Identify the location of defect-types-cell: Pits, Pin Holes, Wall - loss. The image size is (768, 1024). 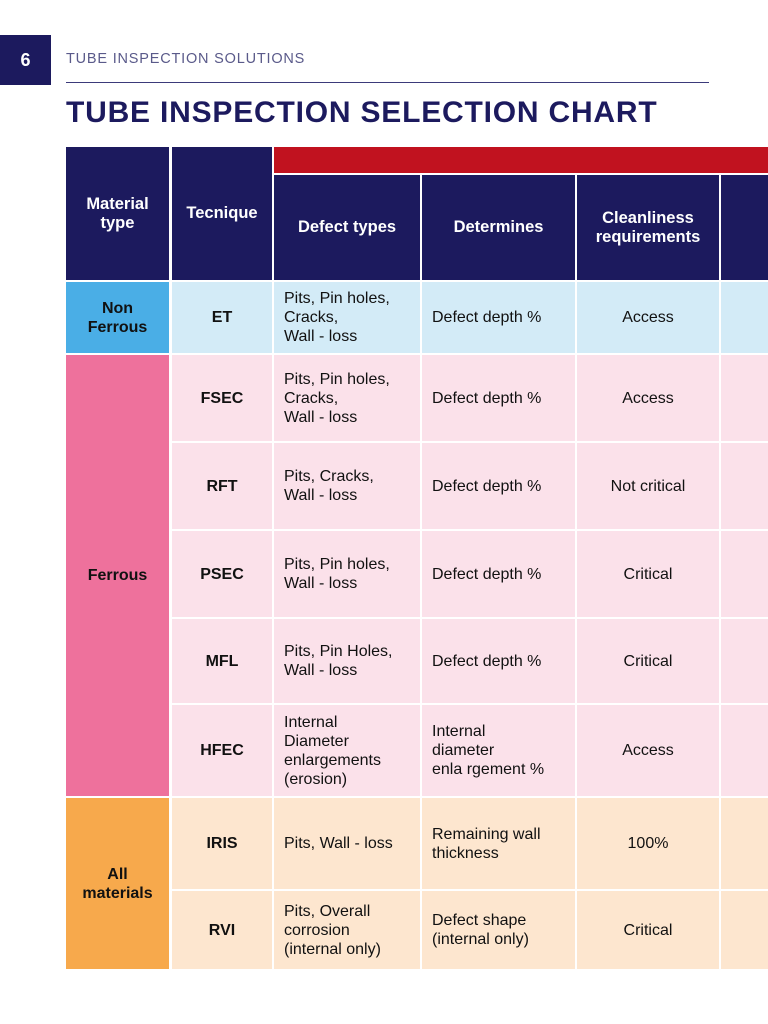
(347, 661).